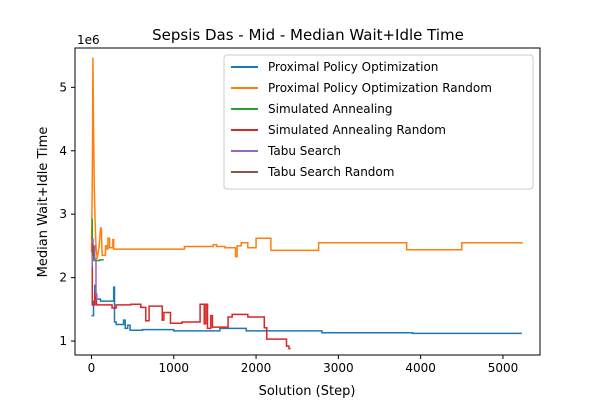 The image size is (600, 400). Describe the element at coordinates (306, 309) in the screenshot. I see `series-line-proximal-policy-optimization` at that location.